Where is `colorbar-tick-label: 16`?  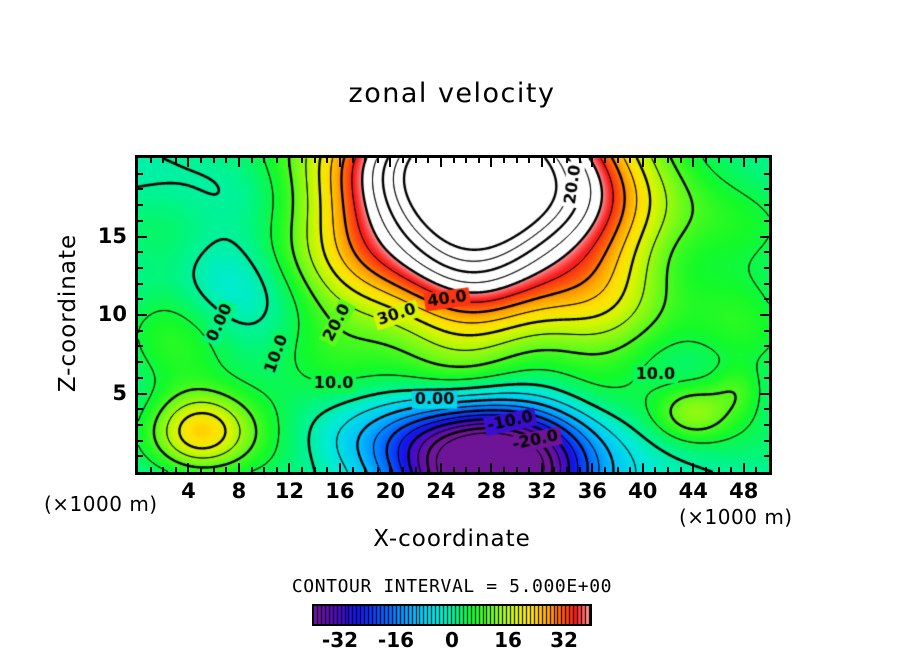
colorbar-tick-label: 16 is located at coordinates (508, 640).